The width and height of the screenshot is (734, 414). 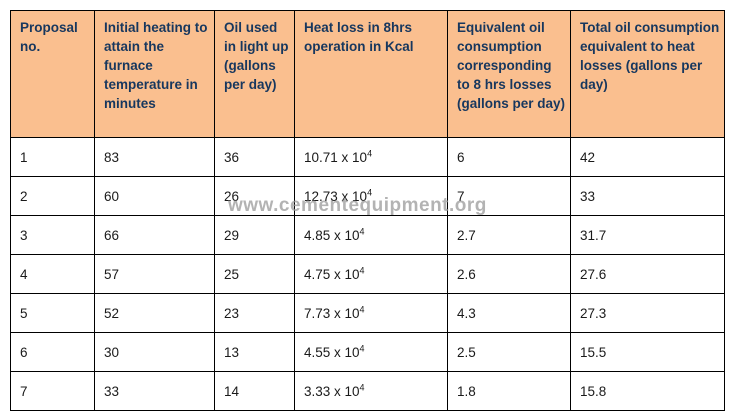 I want to click on table-row: 7 33 14 3.33 x 104 1.8 15.8, so click(x=367, y=391).